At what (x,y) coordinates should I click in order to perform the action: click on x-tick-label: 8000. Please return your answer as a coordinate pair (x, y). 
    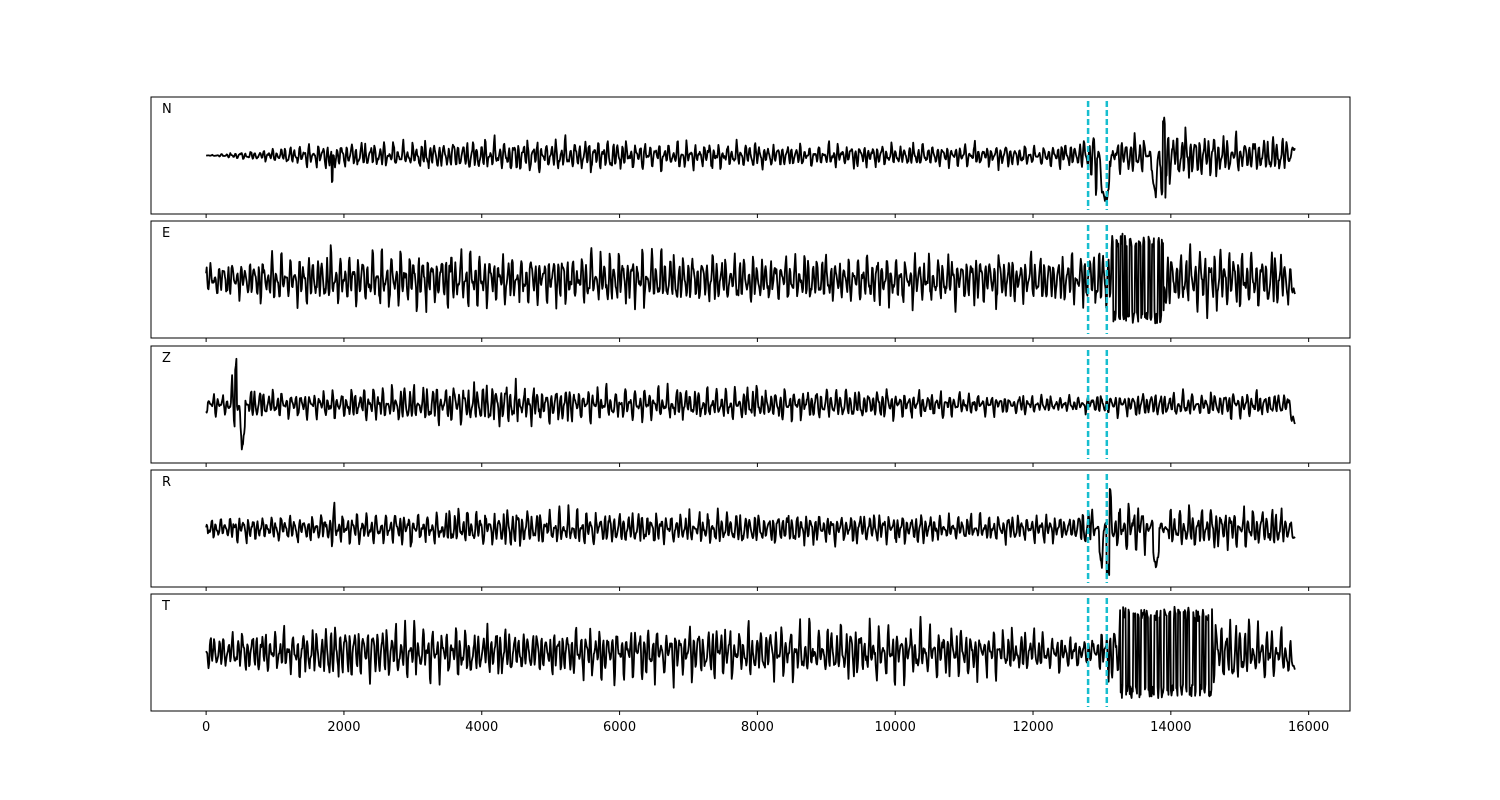
    Looking at the image, I should click on (757, 727).